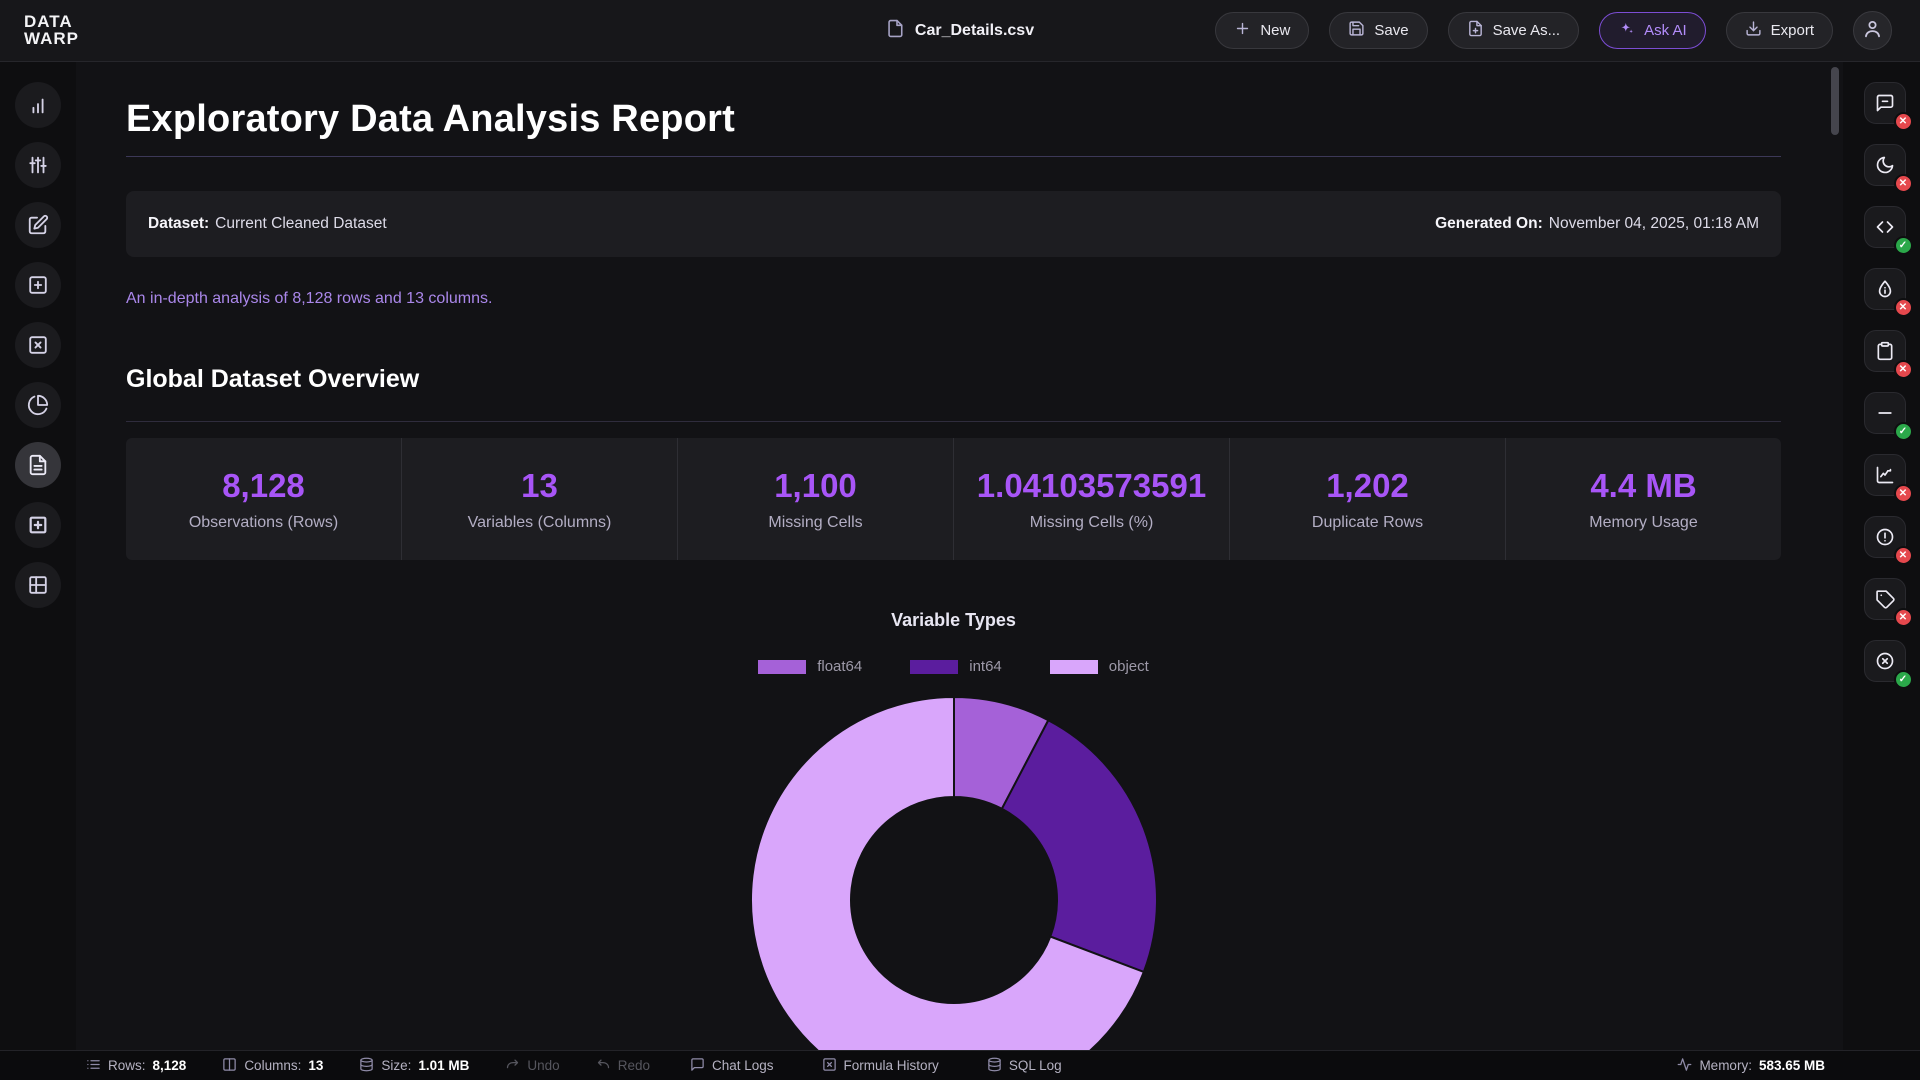  I want to click on chat-icon, so click(697, 1066).